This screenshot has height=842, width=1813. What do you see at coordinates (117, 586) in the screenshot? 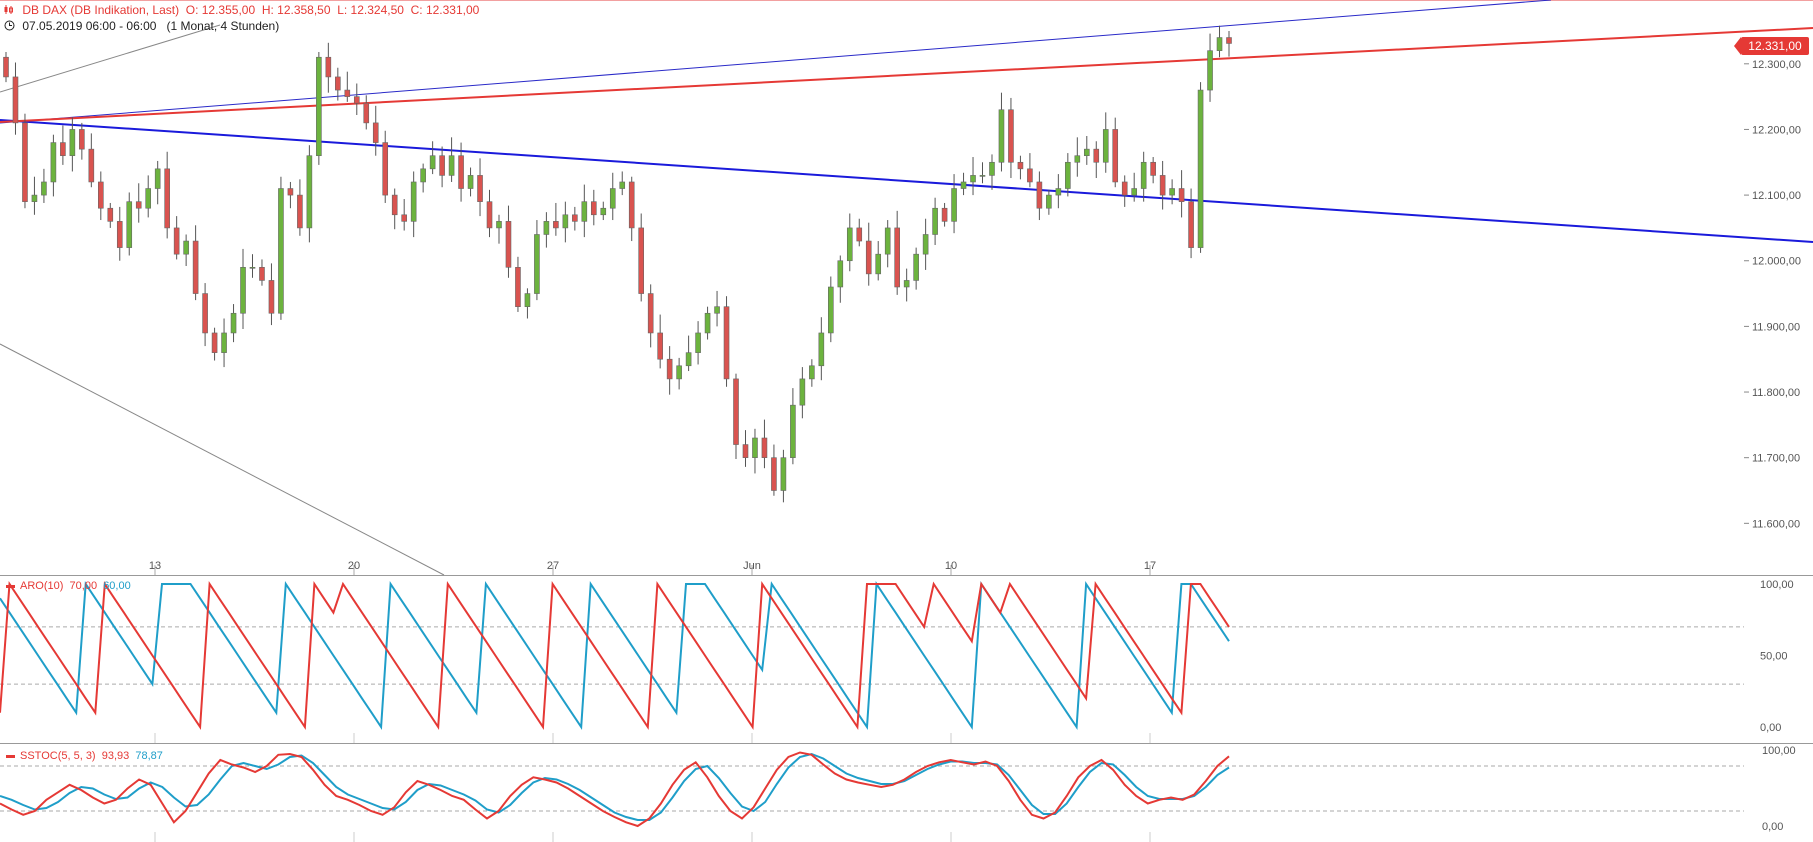
I see `aroon-value-blue: 60,00` at bounding box center [117, 586].